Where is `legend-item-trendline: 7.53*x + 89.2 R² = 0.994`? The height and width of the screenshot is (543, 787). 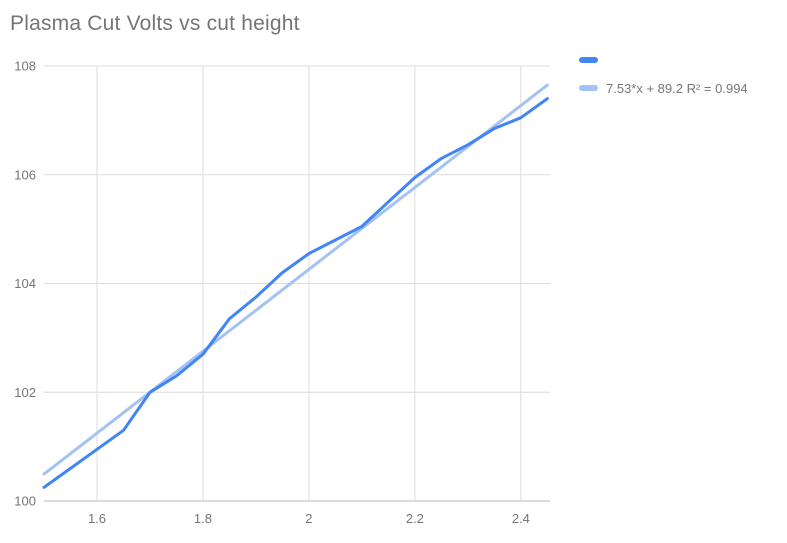 legend-item-trendline: 7.53*x + 89.2 R² = 0.994 is located at coordinates (663, 88).